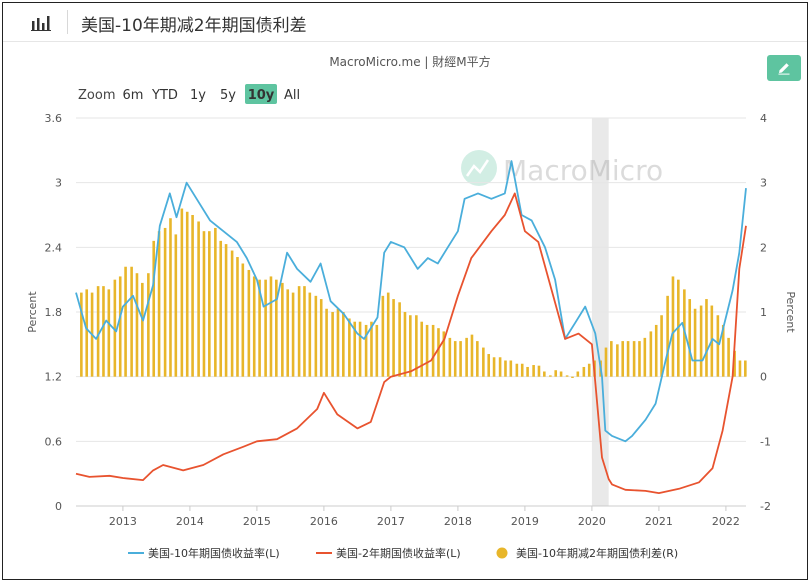 The height and width of the screenshot is (584, 812). I want to click on zoom-selected-bg, so click(261, 94).